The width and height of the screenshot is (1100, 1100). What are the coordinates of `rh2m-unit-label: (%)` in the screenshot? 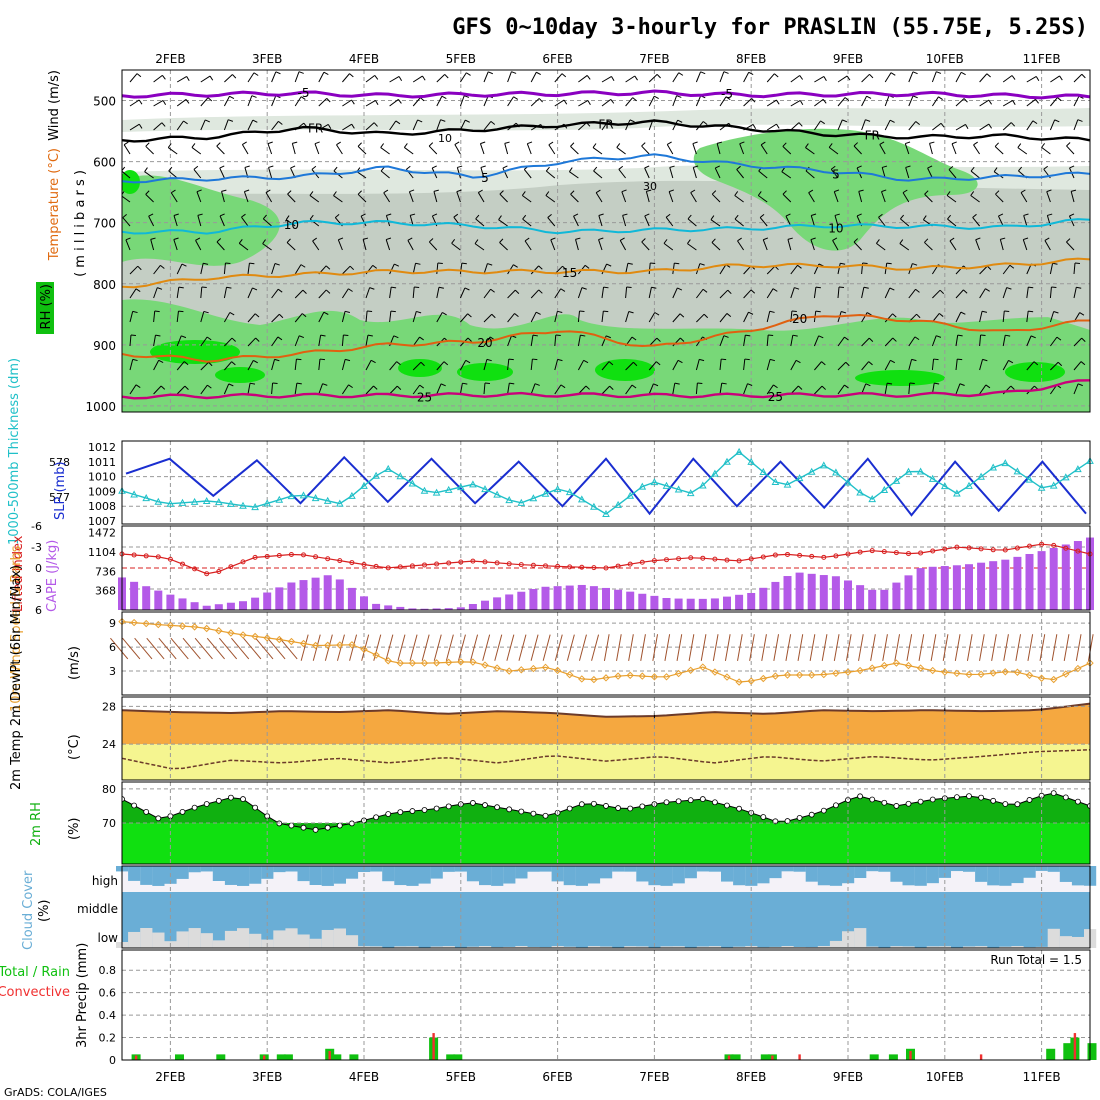 It's located at (74, 829).